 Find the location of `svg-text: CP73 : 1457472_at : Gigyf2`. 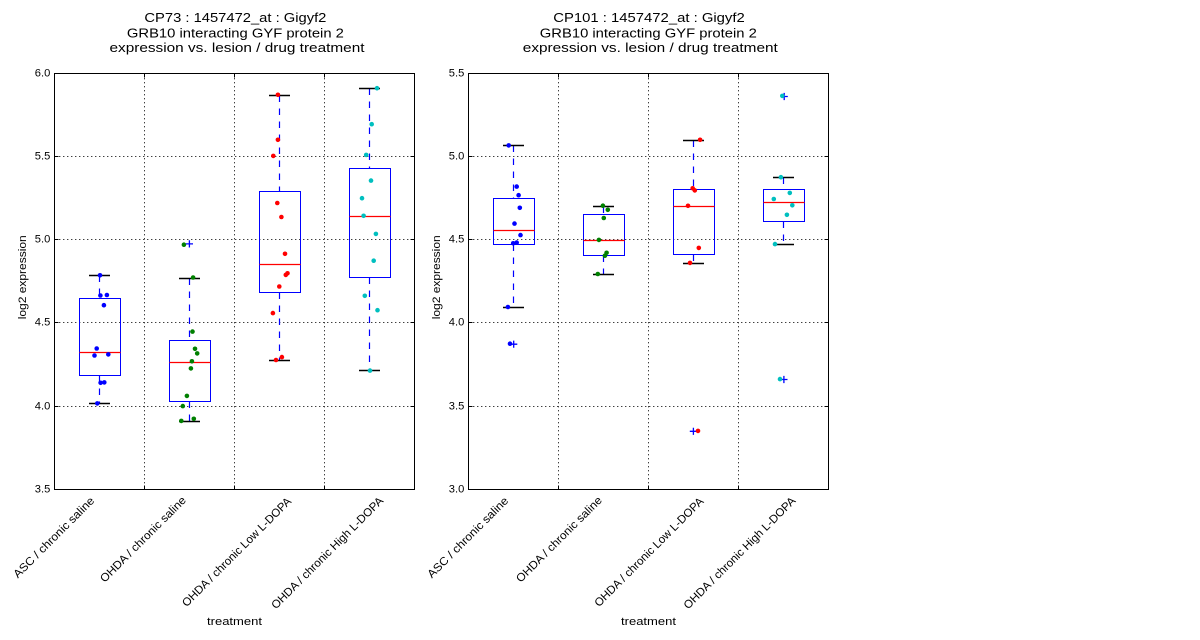

svg-text: CP73 : 1457472_at : Gigyf2 is located at coordinates (235, 17).